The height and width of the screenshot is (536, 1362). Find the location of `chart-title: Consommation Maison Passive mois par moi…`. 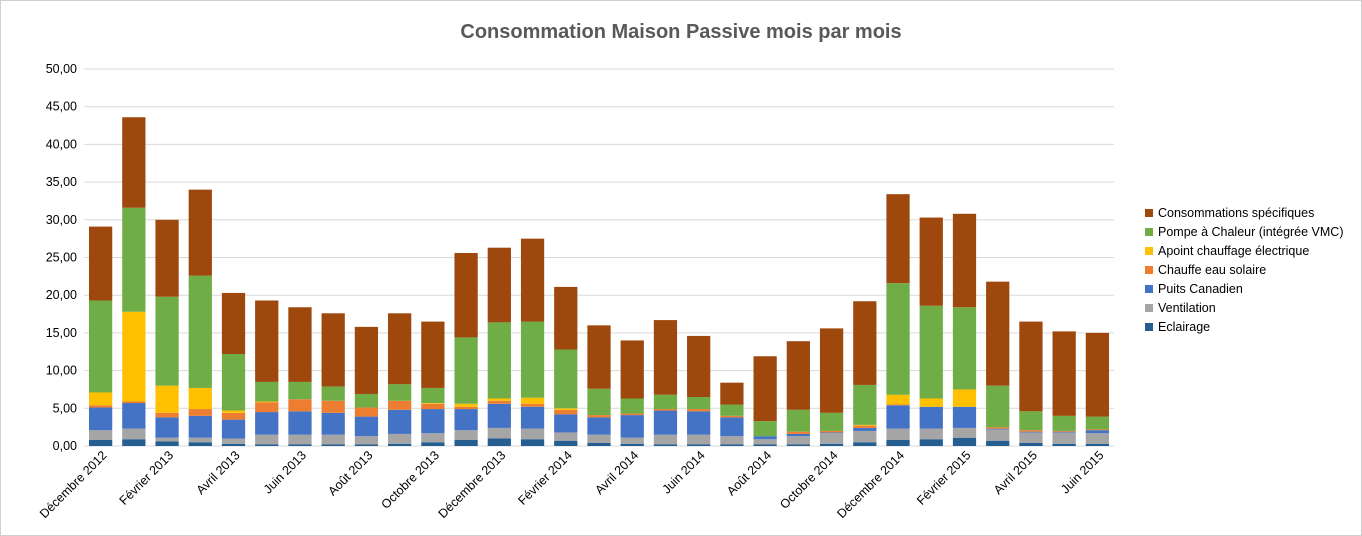

chart-title: Consommation Maison Passive mois par moi… is located at coordinates (681, 32).